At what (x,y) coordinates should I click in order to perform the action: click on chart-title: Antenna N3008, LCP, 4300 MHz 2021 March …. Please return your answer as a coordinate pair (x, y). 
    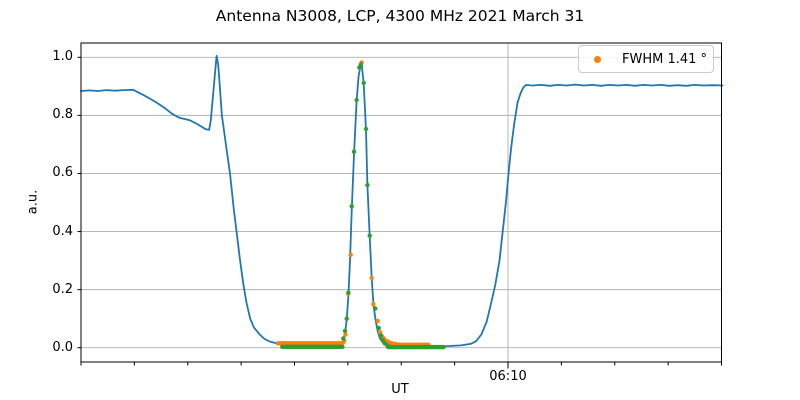
    Looking at the image, I should click on (400, 16).